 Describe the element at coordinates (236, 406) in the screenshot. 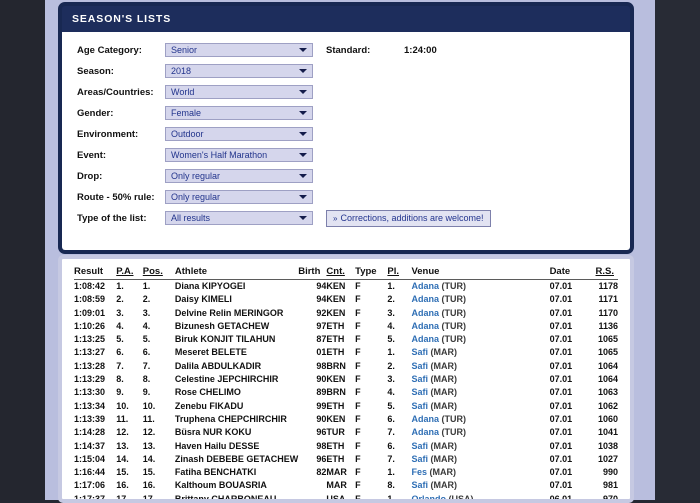

I see `athlete-link: Zenebu FIKADU` at that location.